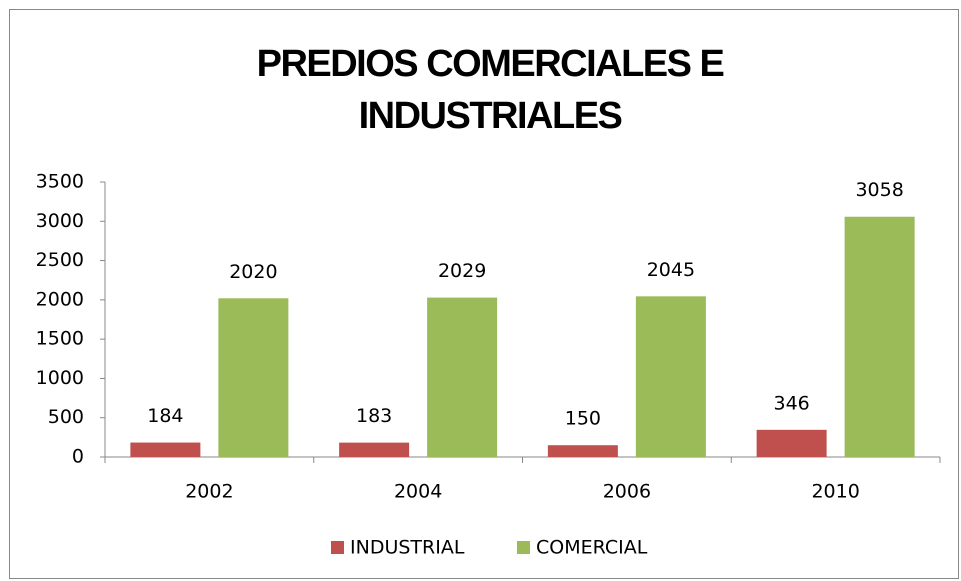  I want to click on x-tick-label: 2010, so click(835, 492).